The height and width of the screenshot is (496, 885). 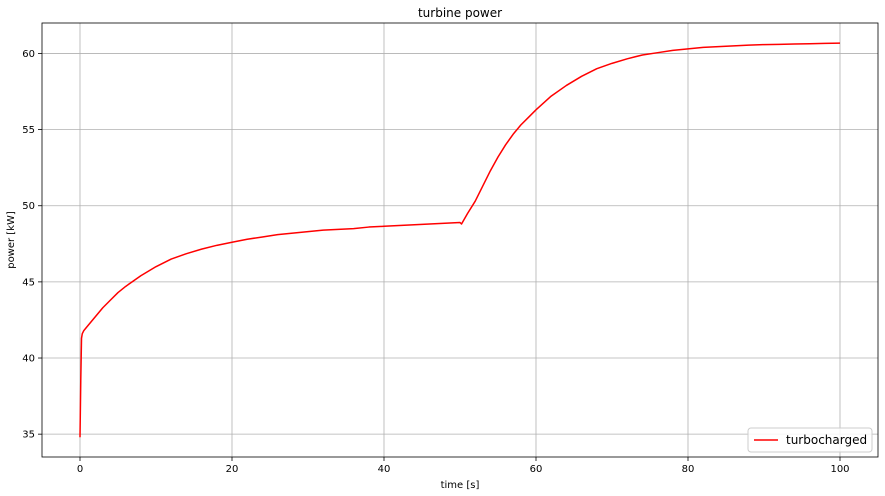 I want to click on chart-title: turbine power, so click(x=460, y=13).